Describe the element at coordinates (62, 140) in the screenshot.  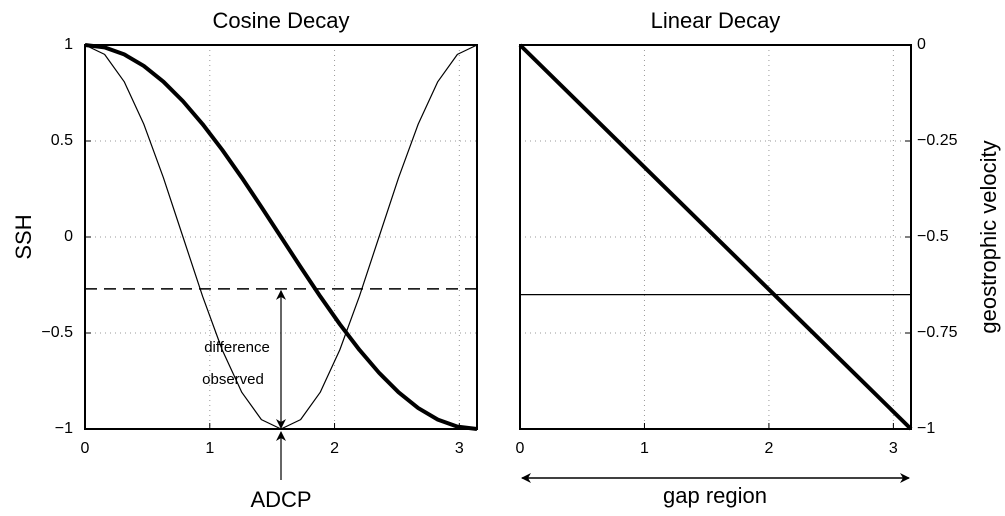
I see `y-tick-label: 0.5` at that location.